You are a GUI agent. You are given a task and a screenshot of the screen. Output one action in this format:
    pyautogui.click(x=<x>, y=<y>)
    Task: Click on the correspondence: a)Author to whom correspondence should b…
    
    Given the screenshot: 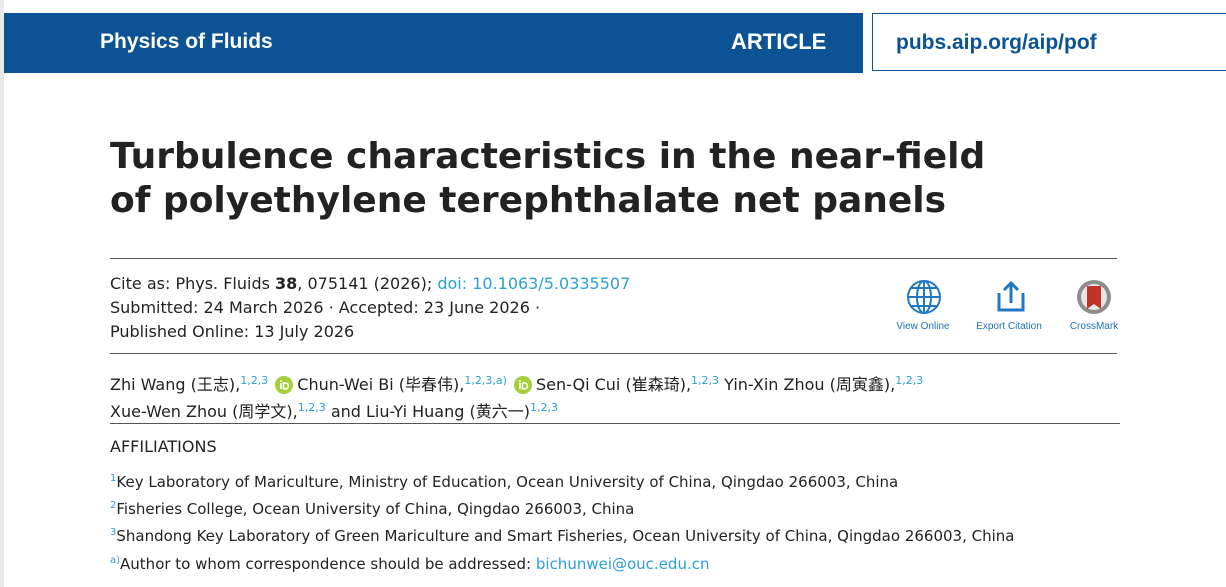 What is the action you would take?
    pyautogui.click(x=409, y=564)
    